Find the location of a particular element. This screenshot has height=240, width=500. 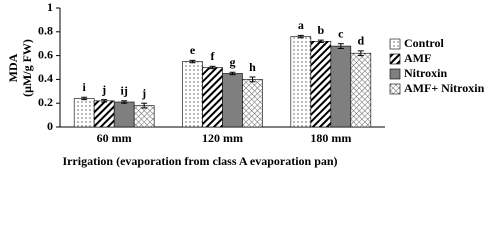

data-label: b is located at coordinates (320, 30).